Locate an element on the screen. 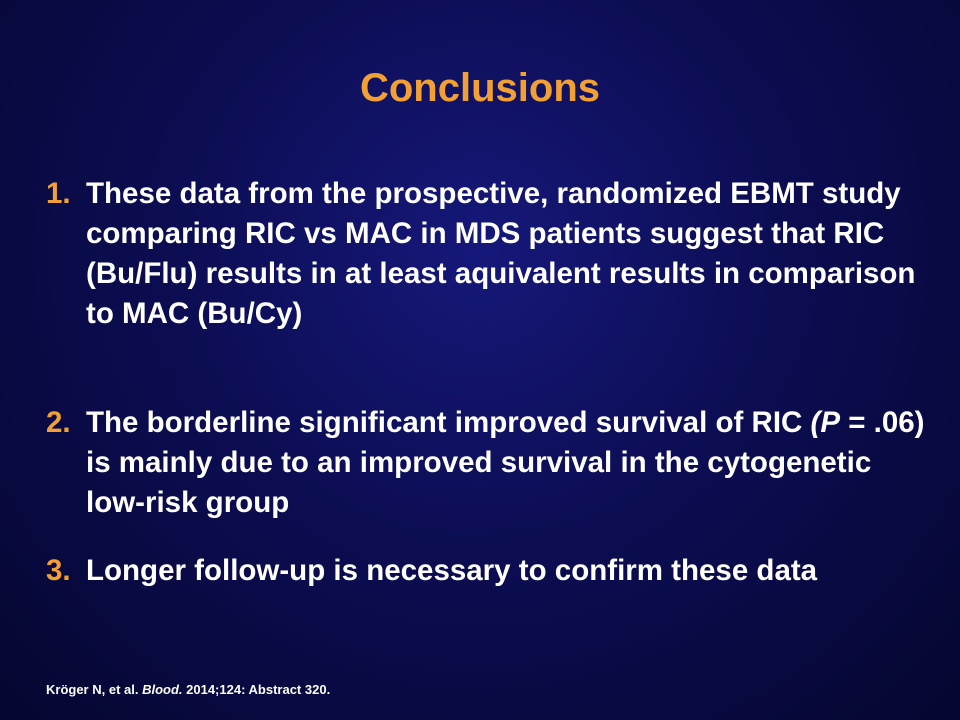 The width and height of the screenshot is (960, 720). item-number: 1. is located at coordinates (58, 193).